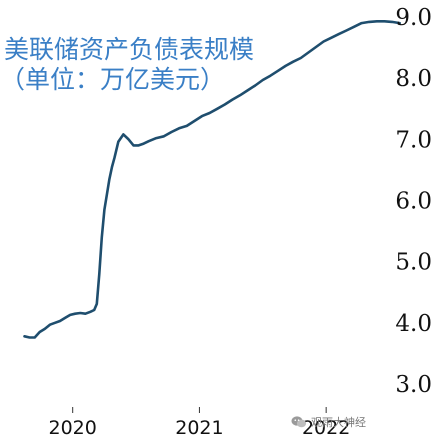  What do you see at coordinates (338, 422) in the screenshot?
I see `watermark-text: 观雨大神经` at bounding box center [338, 422].